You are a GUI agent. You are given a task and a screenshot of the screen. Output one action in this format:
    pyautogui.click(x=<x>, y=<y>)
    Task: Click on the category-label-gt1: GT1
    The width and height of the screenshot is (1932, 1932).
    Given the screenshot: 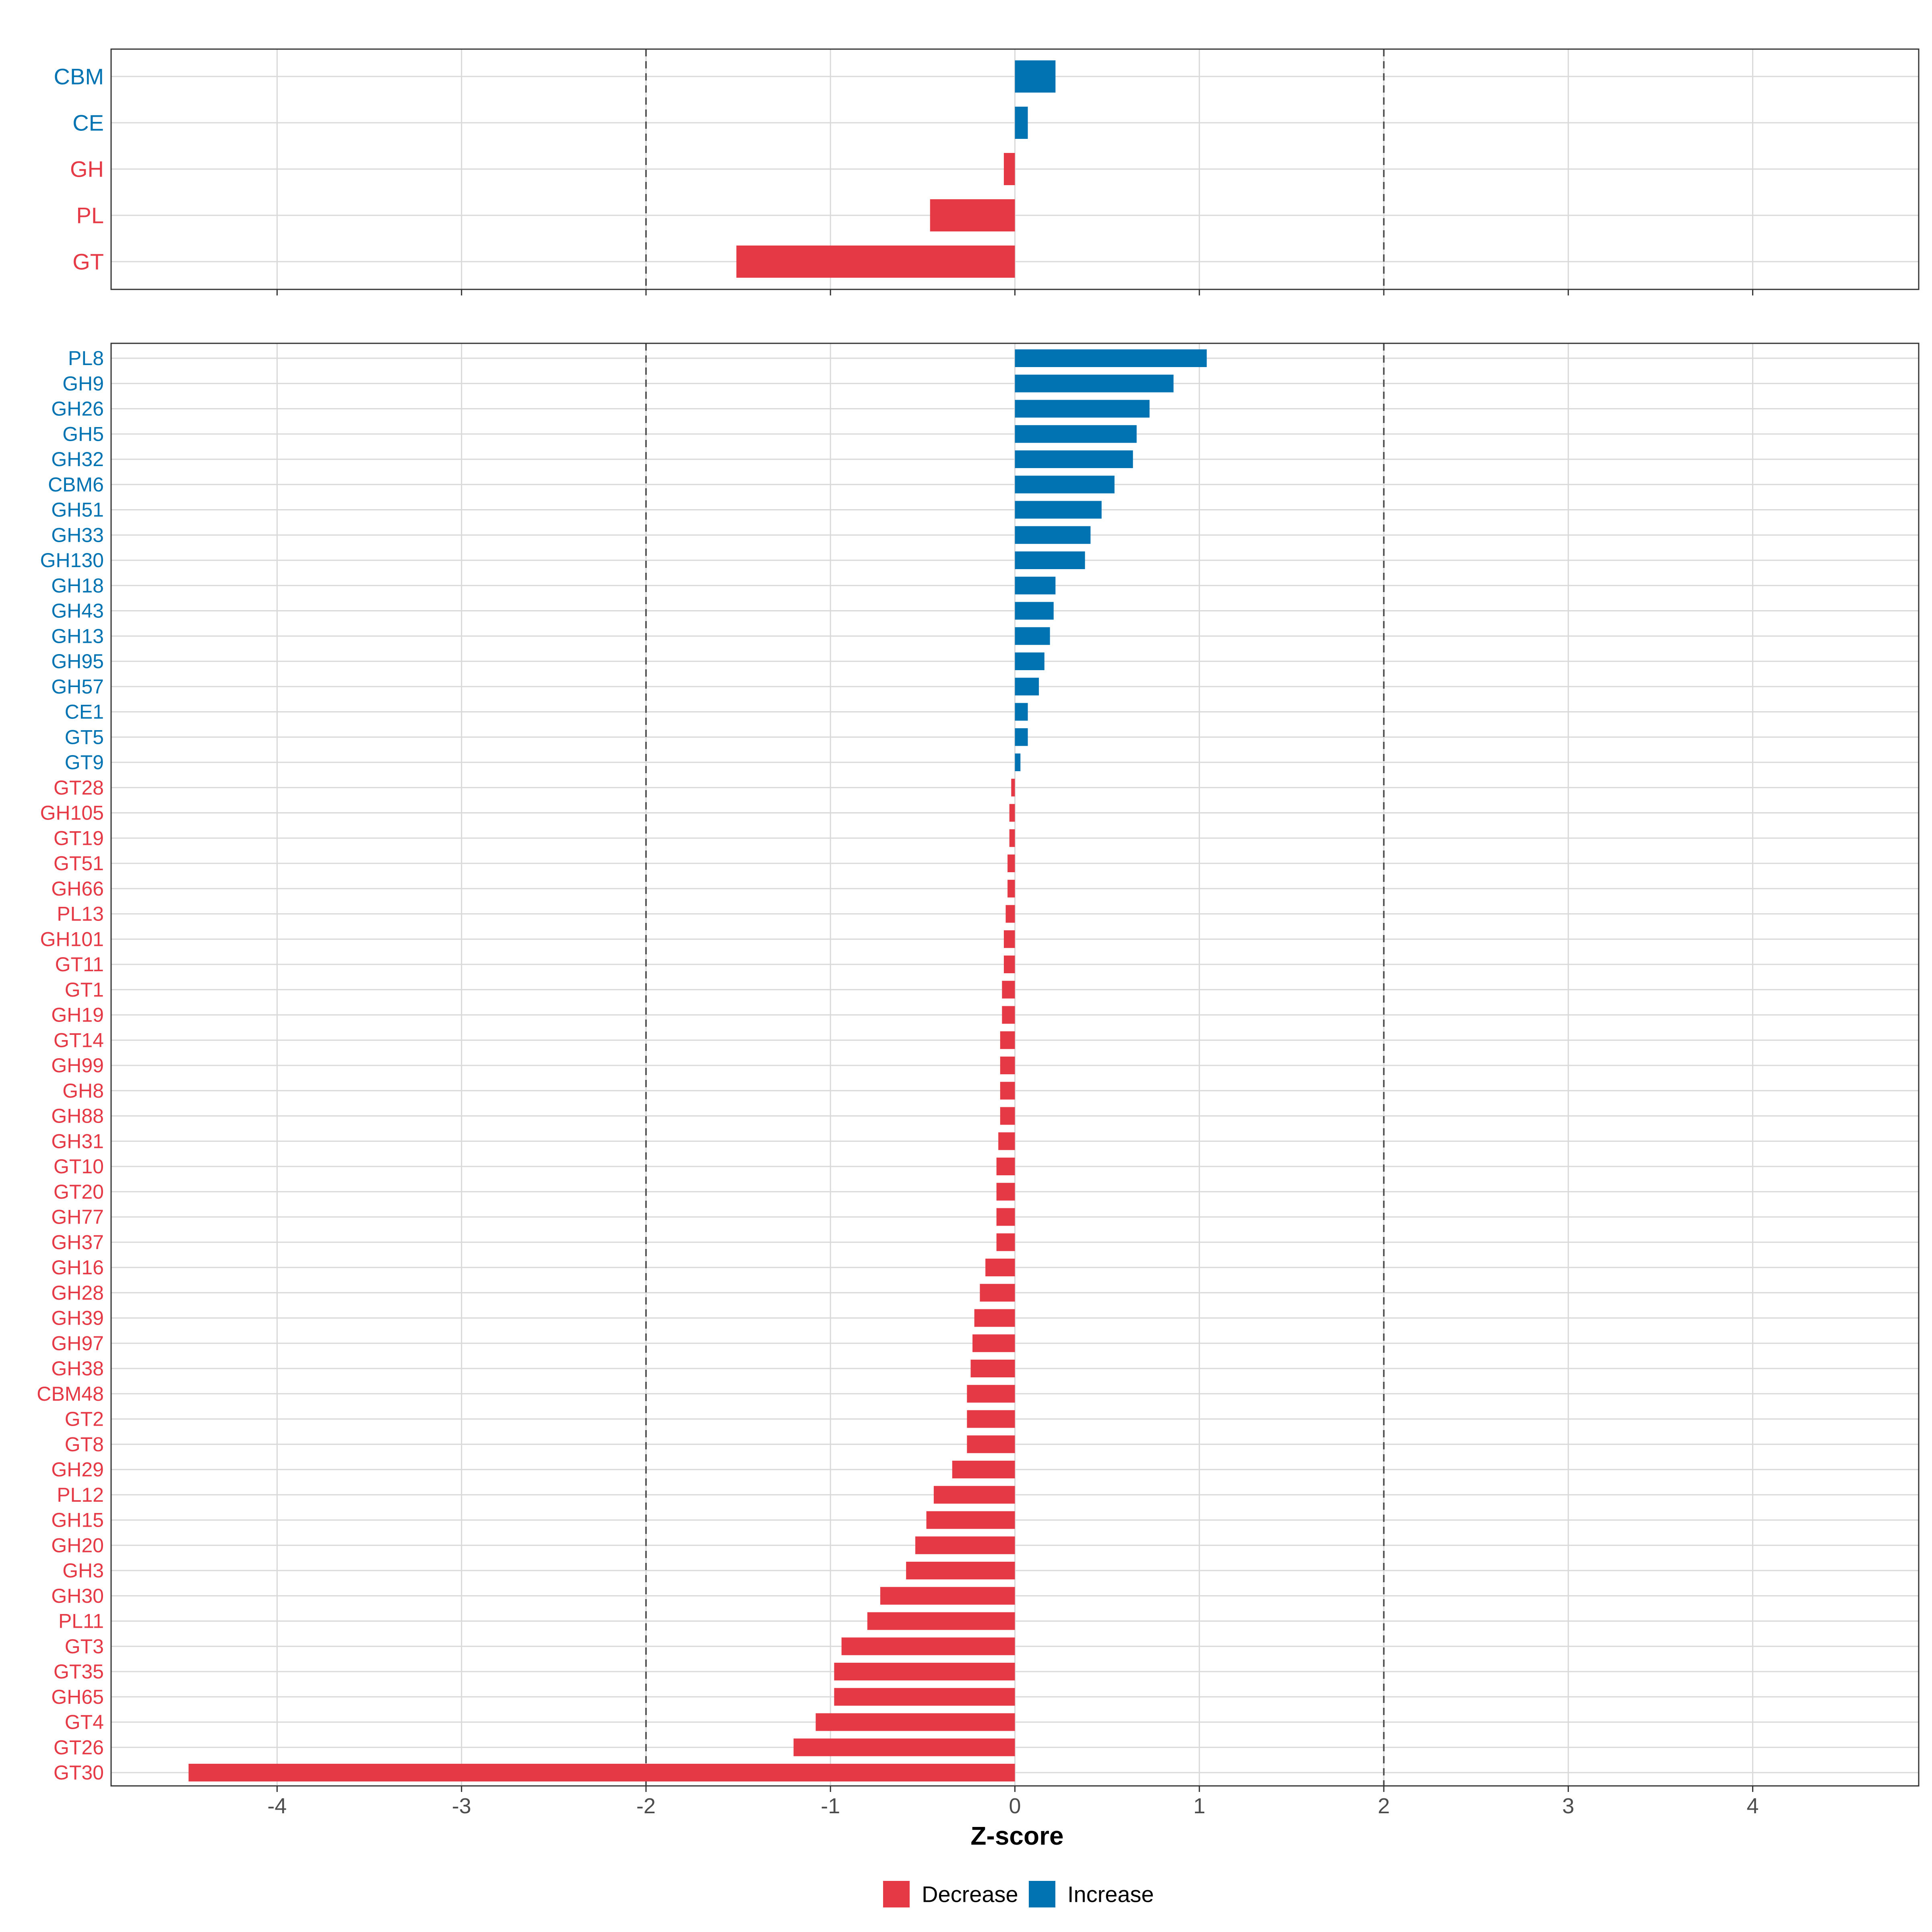 What is the action you would take?
    pyautogui.click(x=84, y=989)
    